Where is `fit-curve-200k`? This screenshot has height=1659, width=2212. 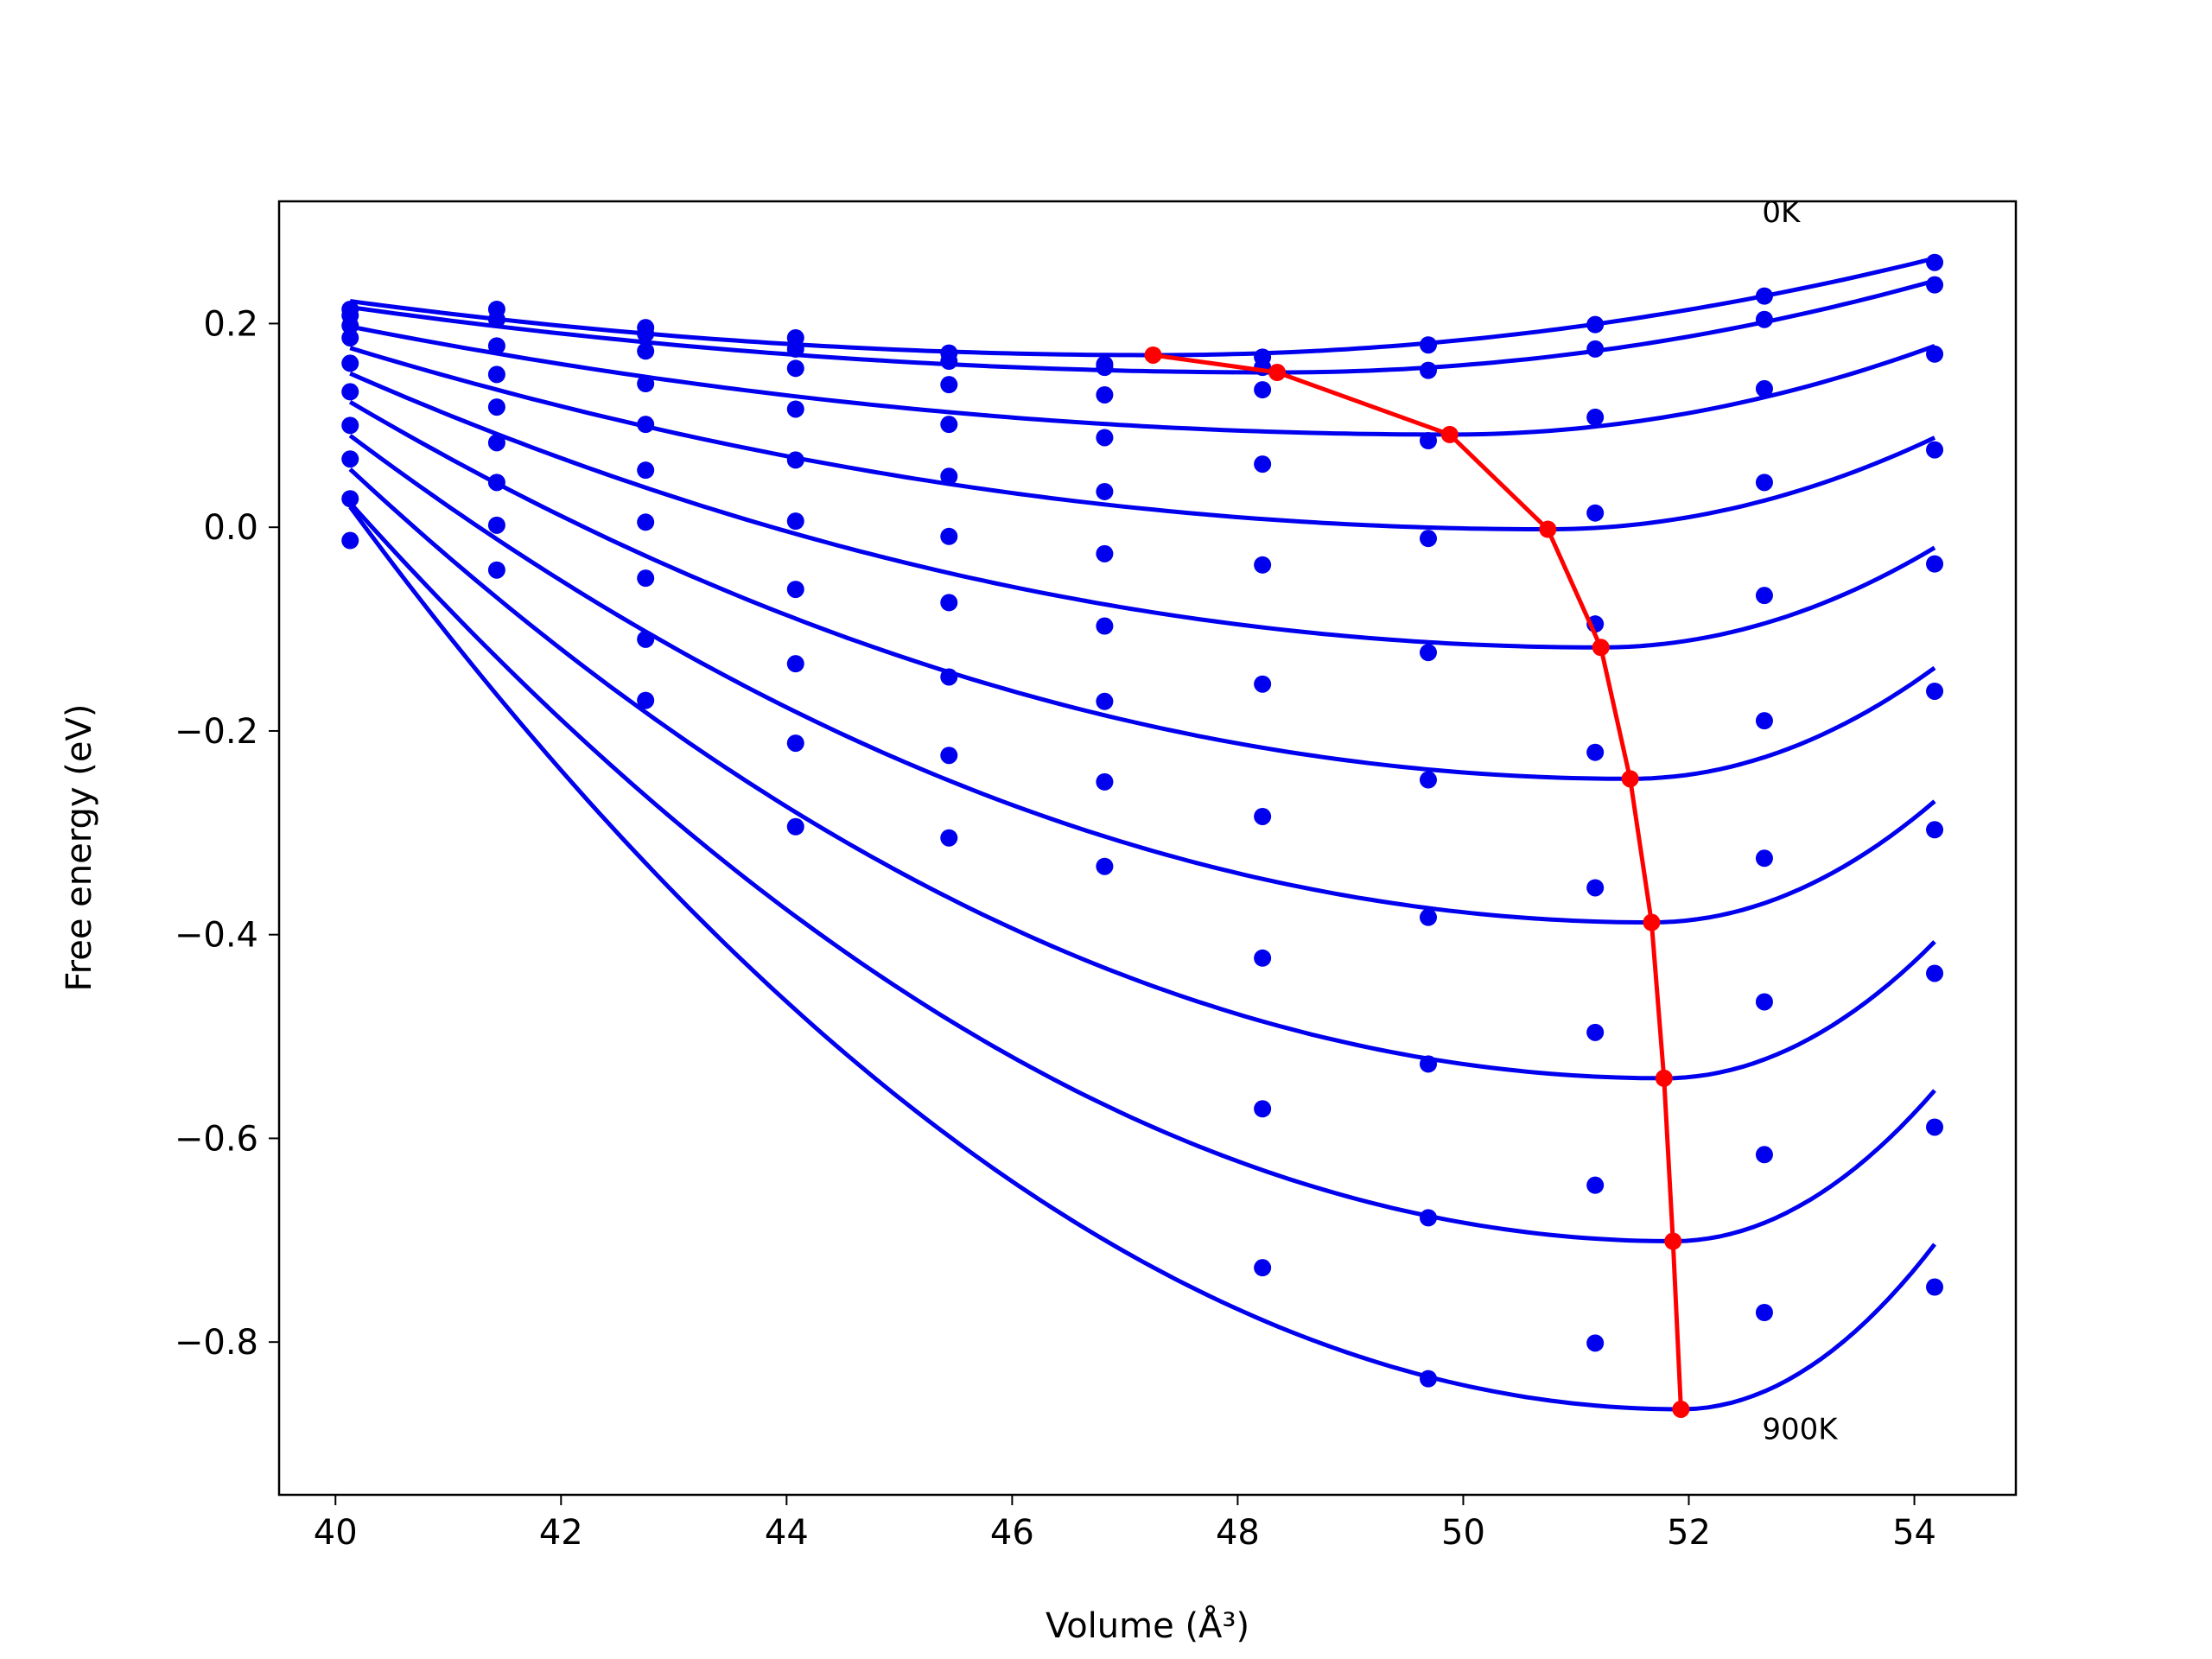 fit-curve-200k is located at coordinates (1142, 380).